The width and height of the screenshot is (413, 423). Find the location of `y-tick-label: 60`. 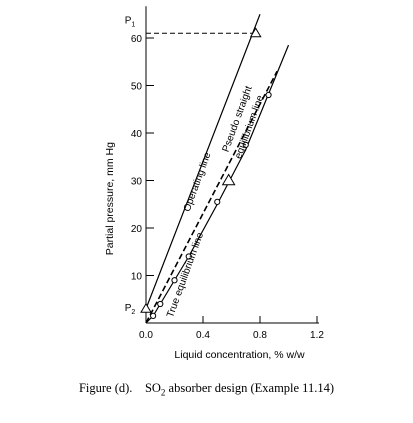

y-tick-label: 60 is located at coordinates (137, 39).